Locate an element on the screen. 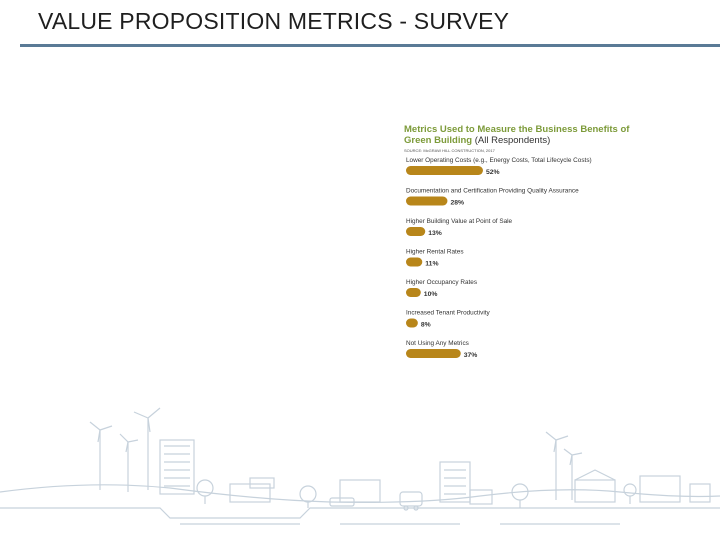  category-label: Higher Rental Rates is located at coordinates (435, 252).